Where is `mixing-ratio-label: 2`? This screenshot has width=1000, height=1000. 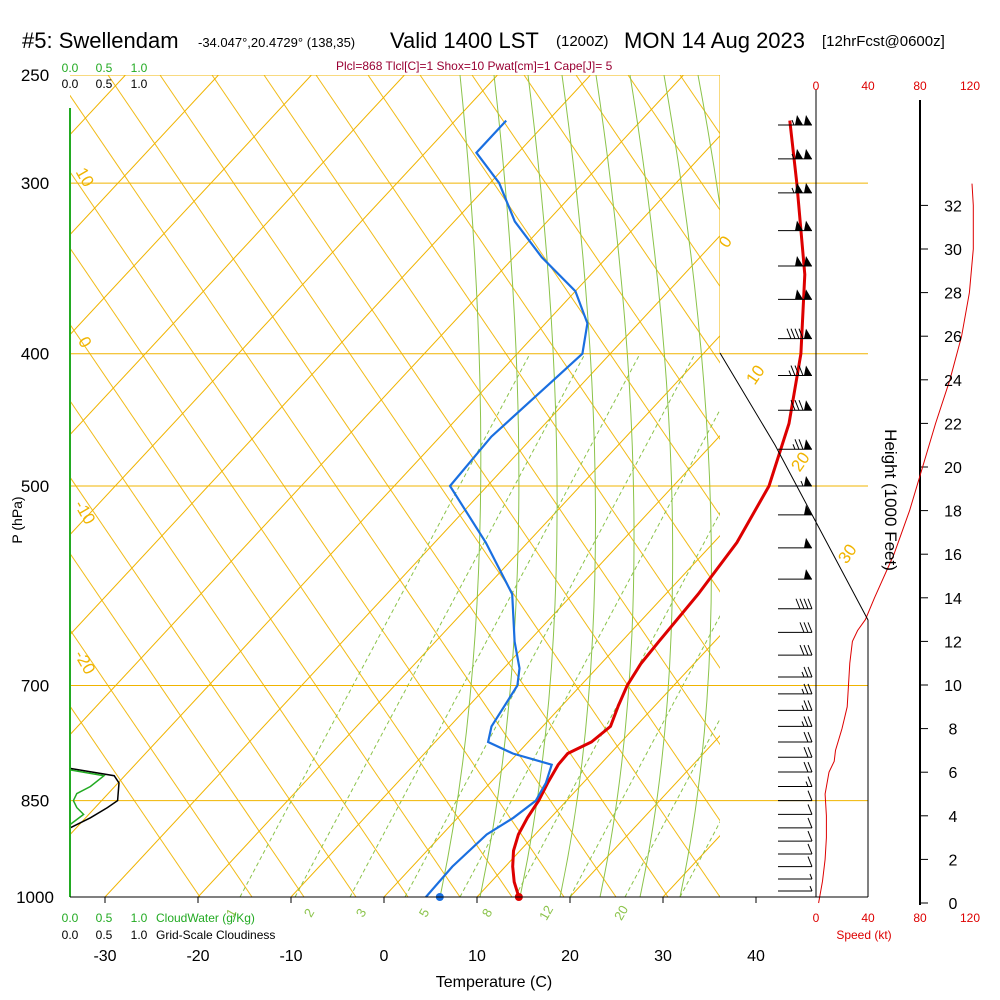 mixing-ratio-label: 2 is located at coordinates (309, 913).